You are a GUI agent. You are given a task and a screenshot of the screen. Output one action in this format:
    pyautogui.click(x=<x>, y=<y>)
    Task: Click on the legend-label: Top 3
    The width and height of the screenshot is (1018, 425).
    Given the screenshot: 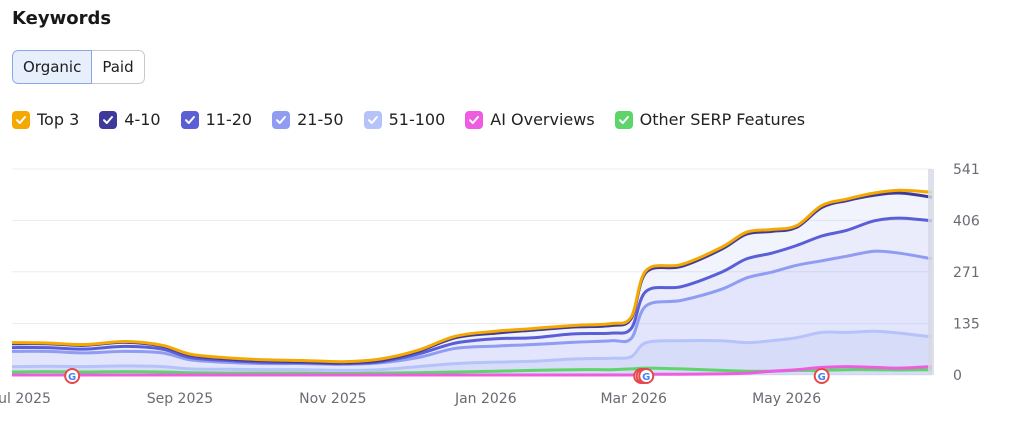 What is the action you would take?
    pyautogui.click(x=58, y=119)
    